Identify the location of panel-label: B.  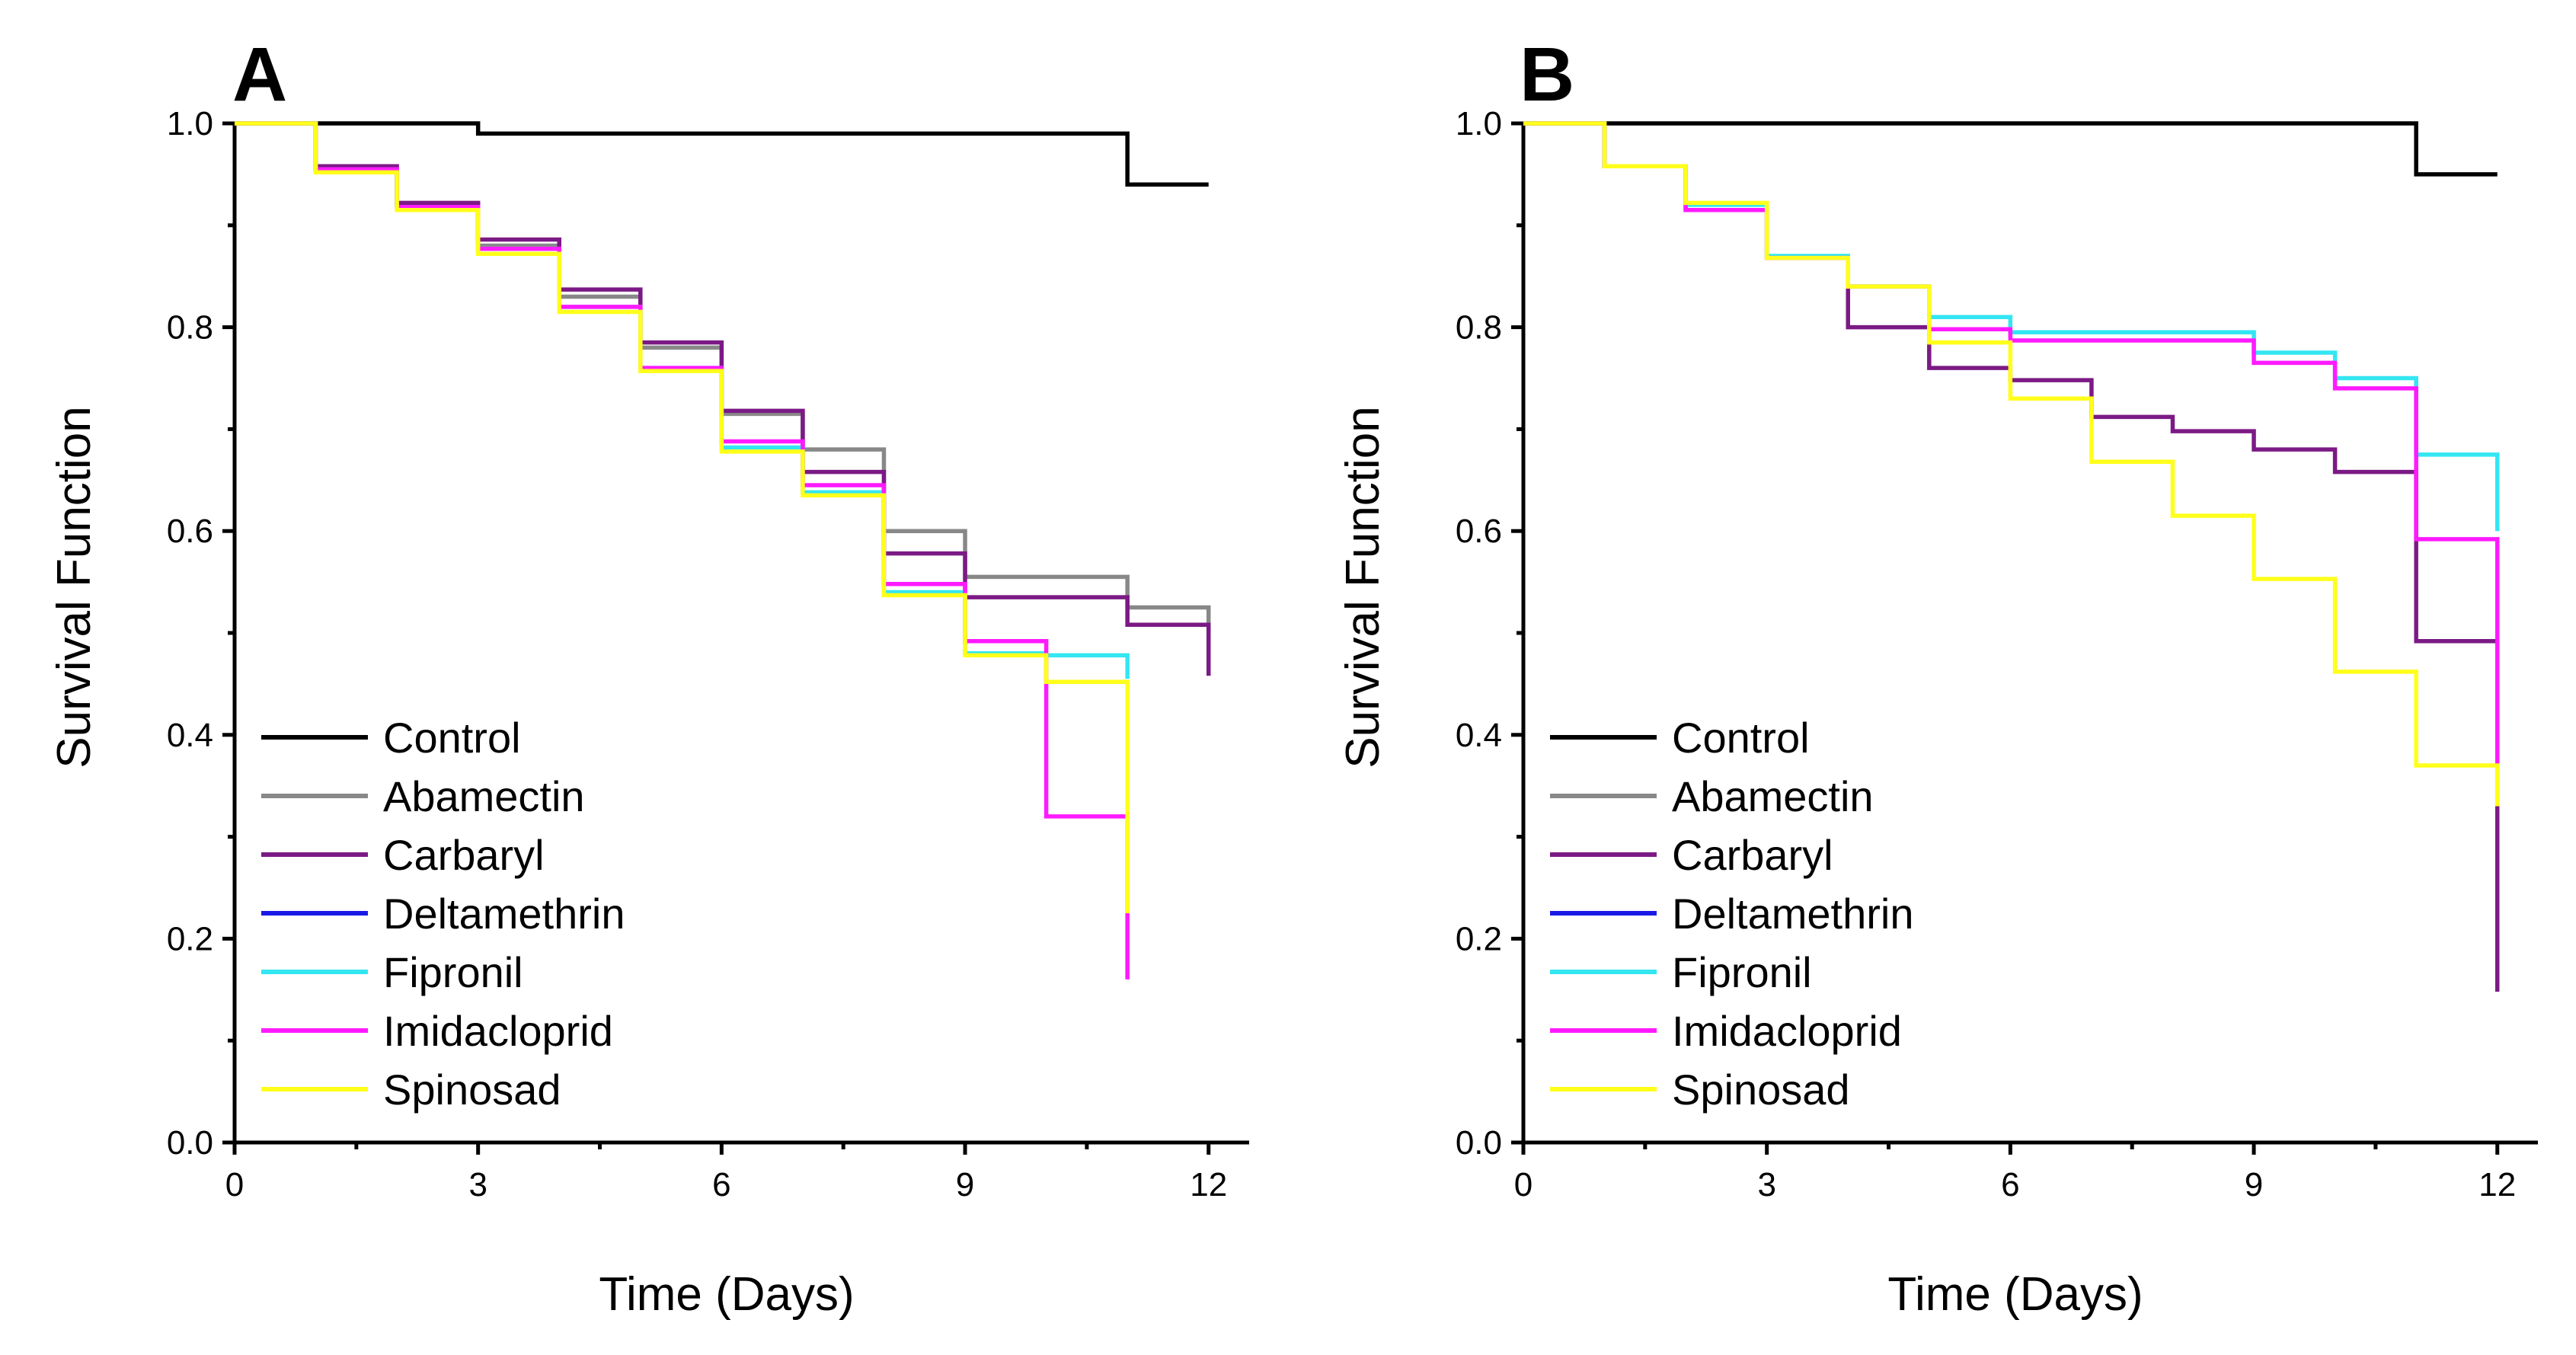
(1547, 74).